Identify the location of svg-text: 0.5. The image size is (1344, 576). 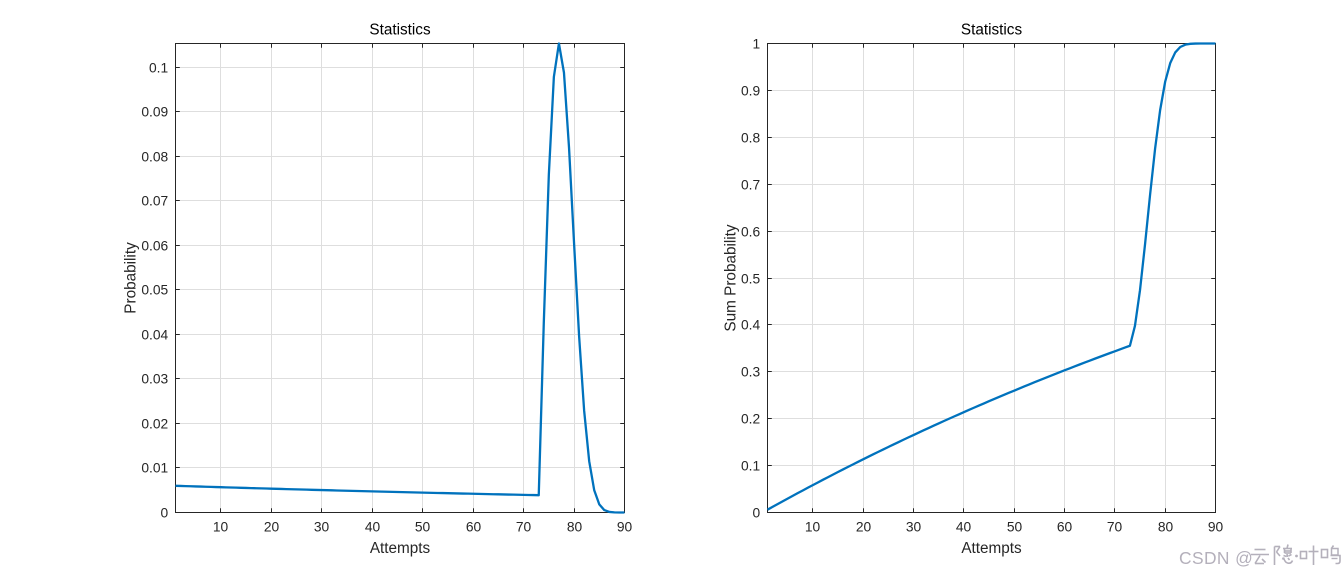
(751, 279).